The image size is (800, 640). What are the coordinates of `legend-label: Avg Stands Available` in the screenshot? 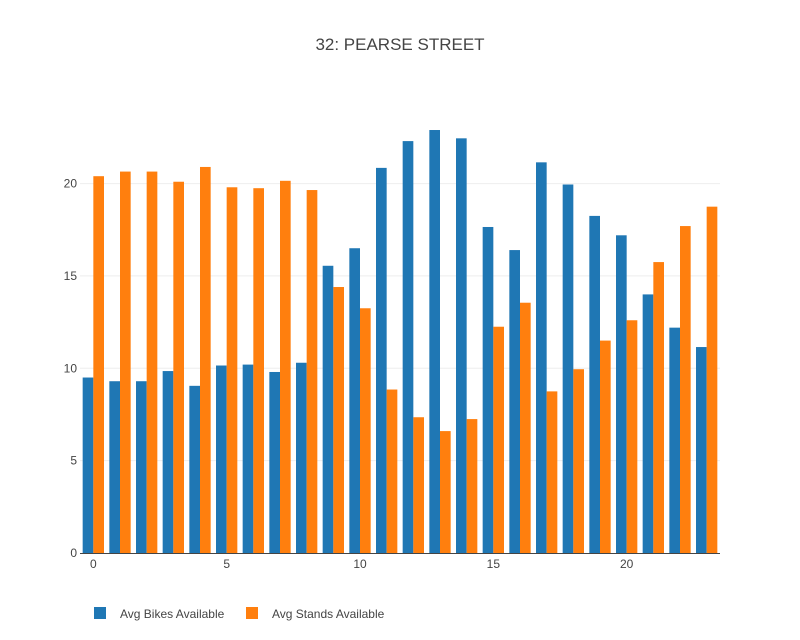 It's located at (328, 614).